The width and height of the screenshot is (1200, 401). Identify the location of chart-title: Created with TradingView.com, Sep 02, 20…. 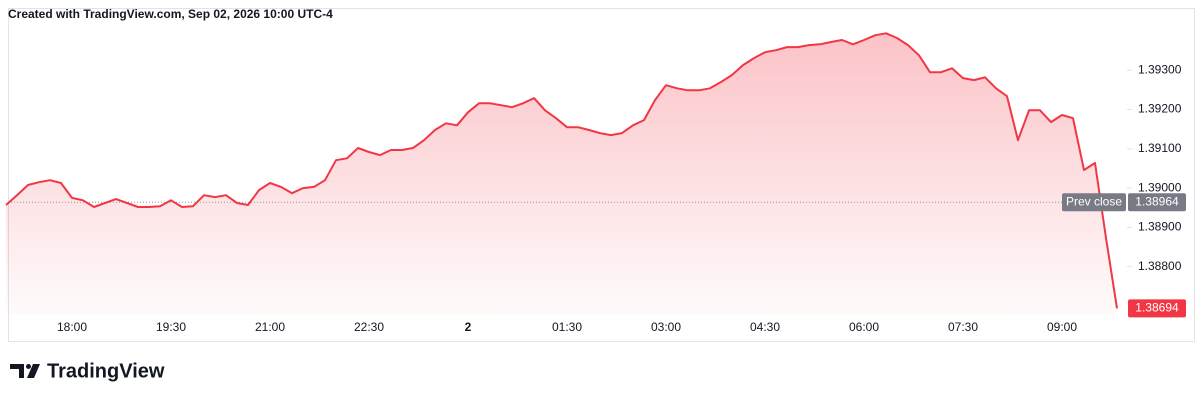
(170, 14).